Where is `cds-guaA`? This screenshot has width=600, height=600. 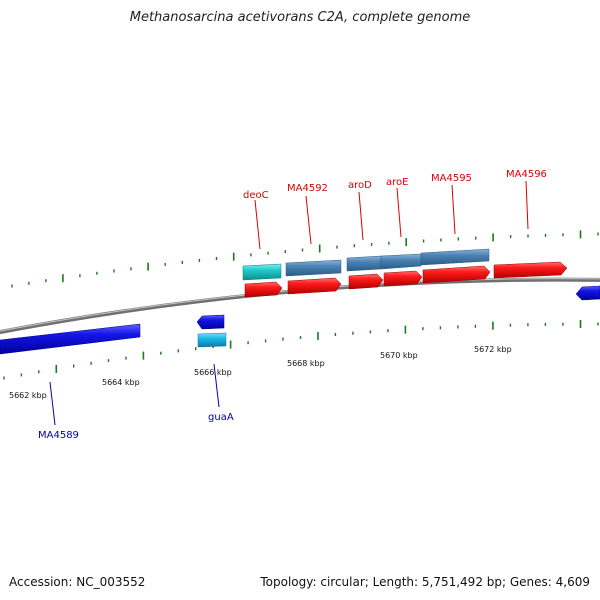
cds-guaA is located at coordinates (212, 340).